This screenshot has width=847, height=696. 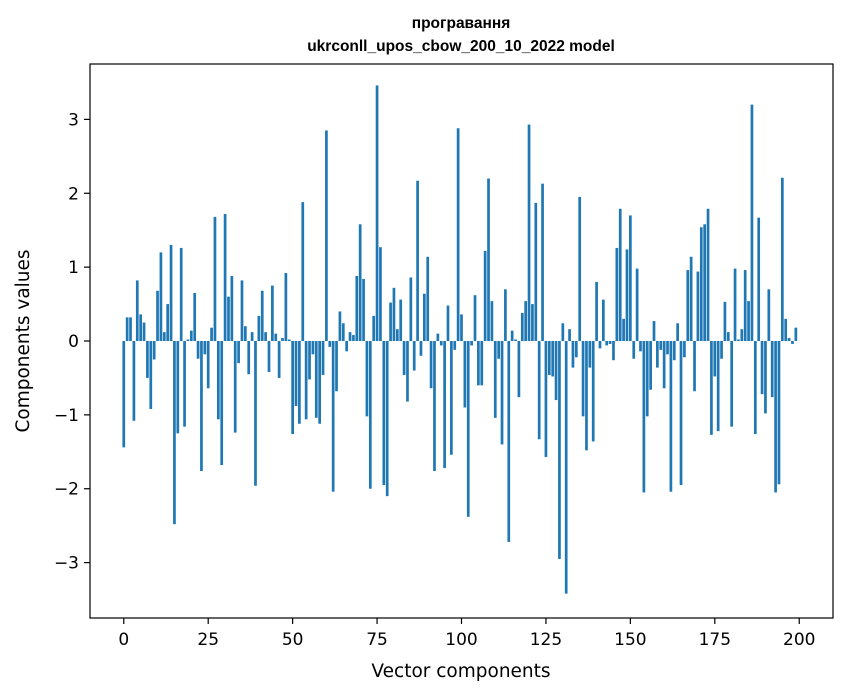 I want to click on x-tick-label: 50, so click(x=293, y=640).